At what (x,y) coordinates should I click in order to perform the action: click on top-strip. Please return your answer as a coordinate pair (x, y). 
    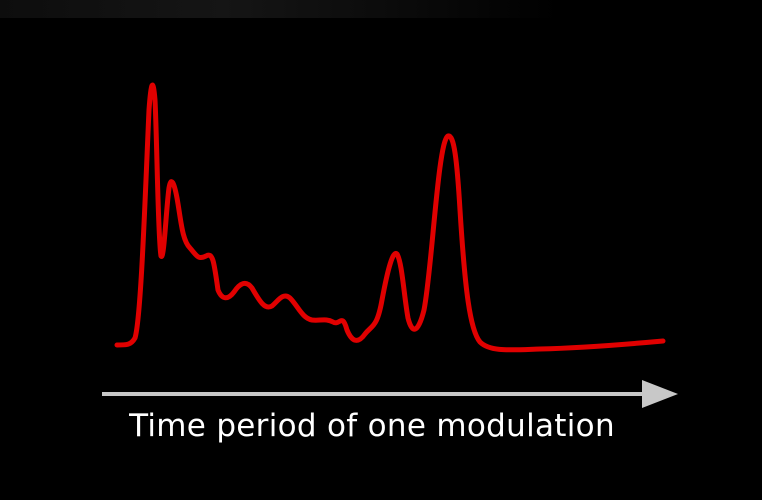
    Looking at the image, I should click on (280, 9).